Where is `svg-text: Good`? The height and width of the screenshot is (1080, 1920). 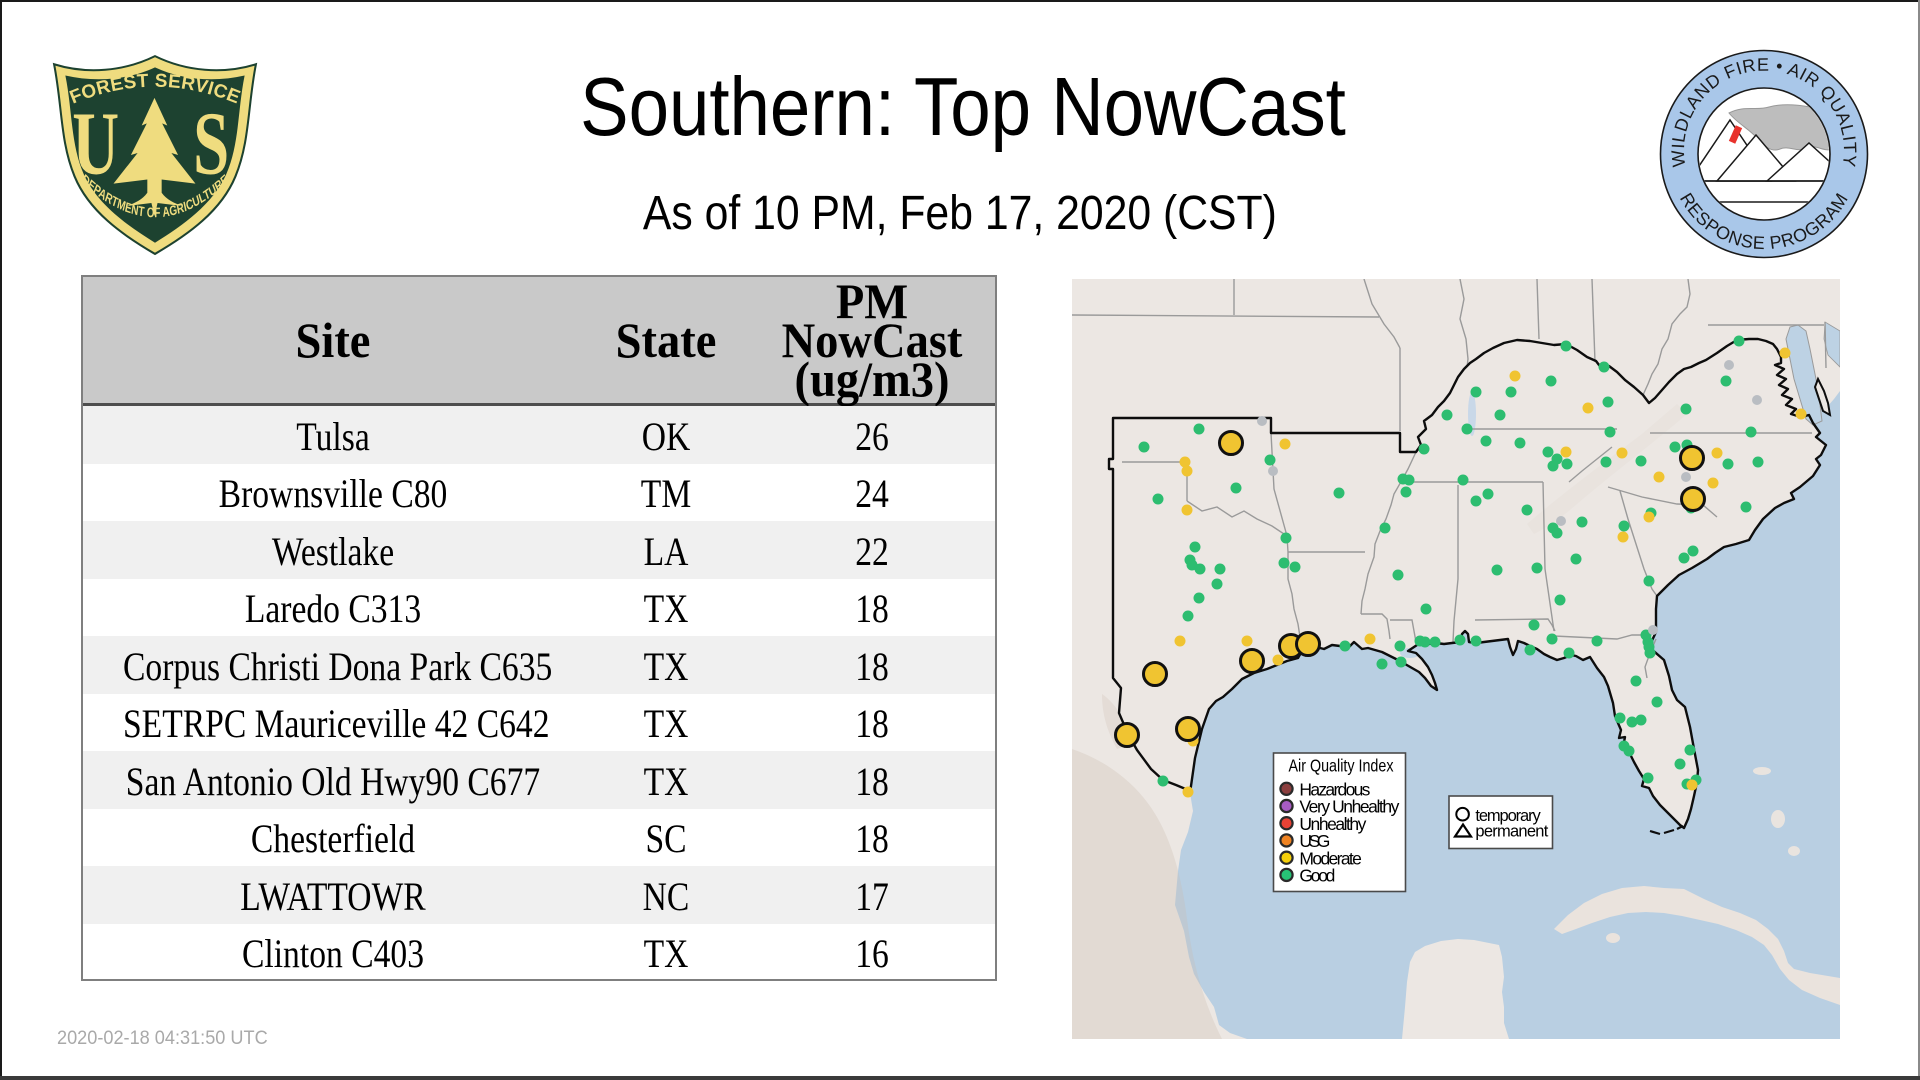 svg-text: Good is located at coordinates (1317, 876).